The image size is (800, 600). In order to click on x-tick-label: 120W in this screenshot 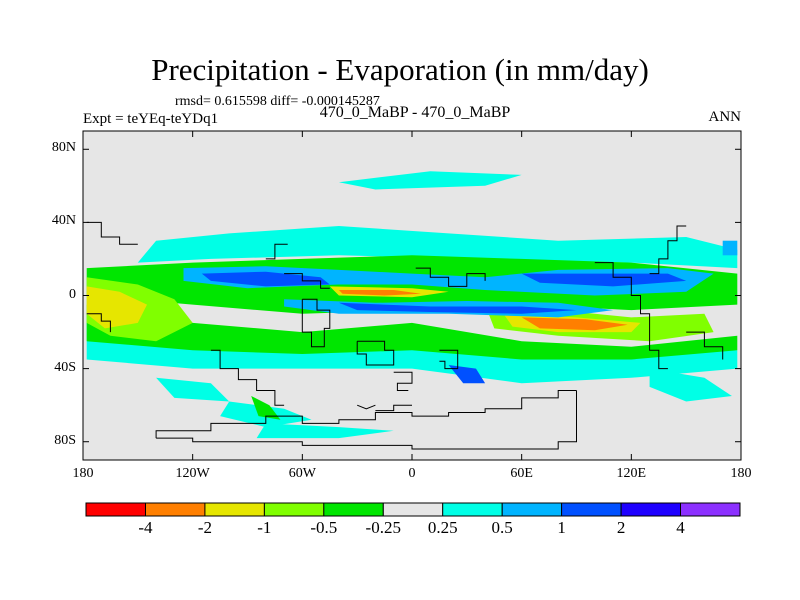, I will do `click(192, 473)`.